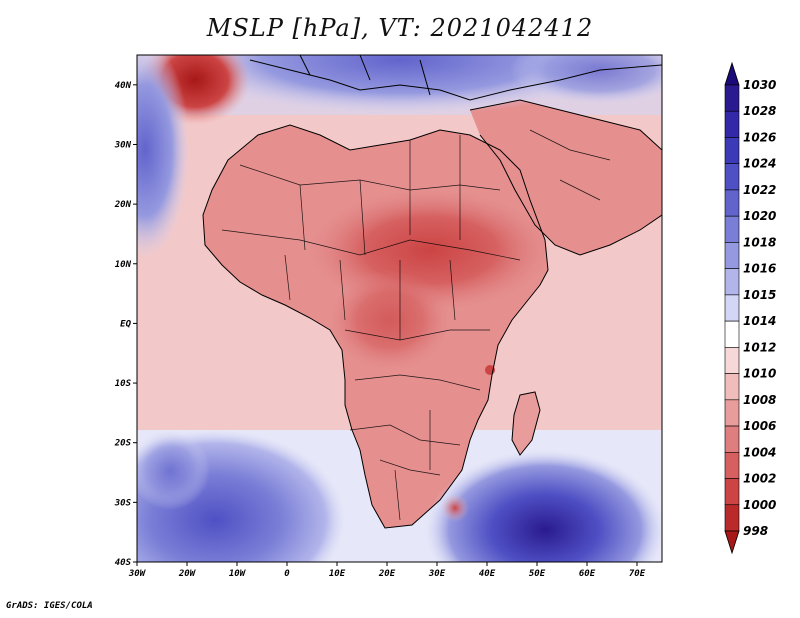 Image resolution: width=800 pixels, height=618 pixels. Describe the element at coordinates (759, 321) in the screenshot. I see `colorbar-label: 1014` at that location.